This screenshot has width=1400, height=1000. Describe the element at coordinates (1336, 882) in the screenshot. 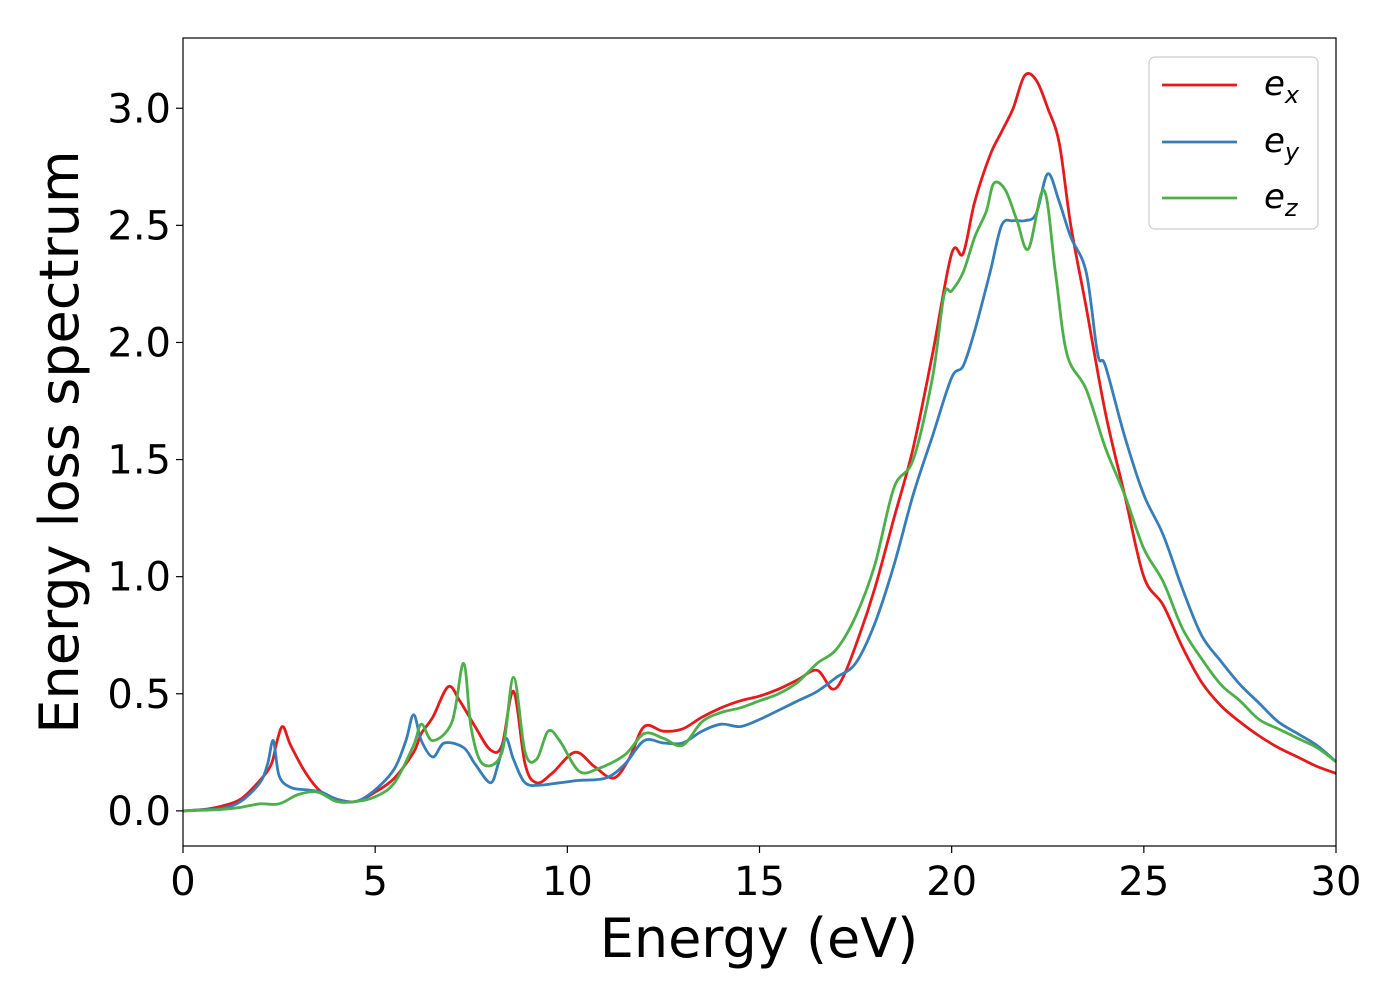

I see `x-tick-label: 30` at that location.